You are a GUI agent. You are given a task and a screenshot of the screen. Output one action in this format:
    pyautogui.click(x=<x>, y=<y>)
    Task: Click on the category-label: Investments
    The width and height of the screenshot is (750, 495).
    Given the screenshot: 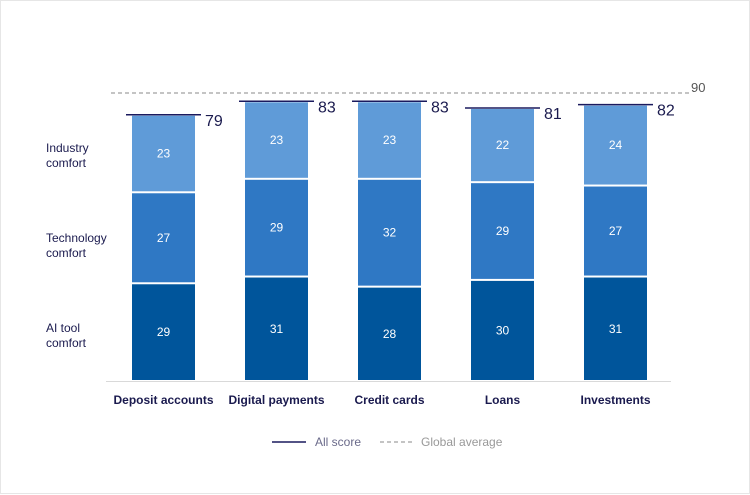 What is the action you would take?
    pyautogui.click(x=615, y=400)
    